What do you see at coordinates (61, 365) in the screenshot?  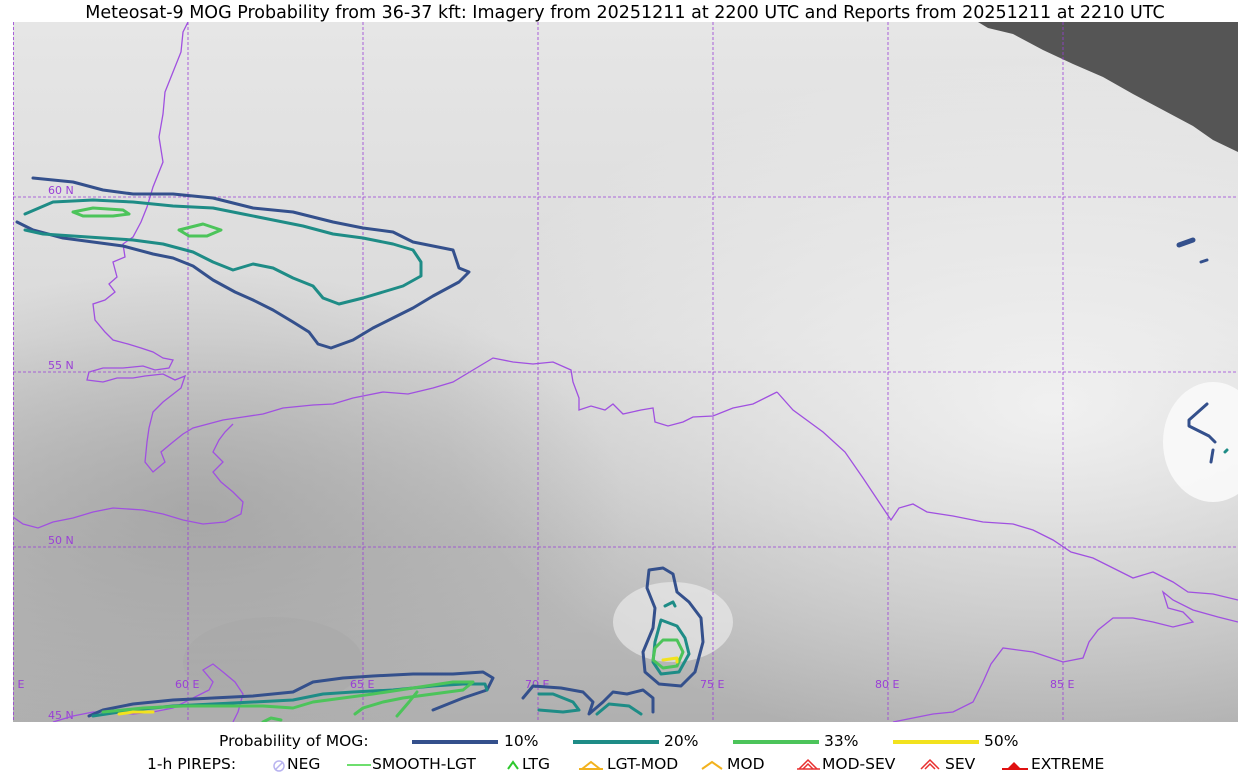 I see `lat-label-55n: 55 N` at bounding box center [61, 365].